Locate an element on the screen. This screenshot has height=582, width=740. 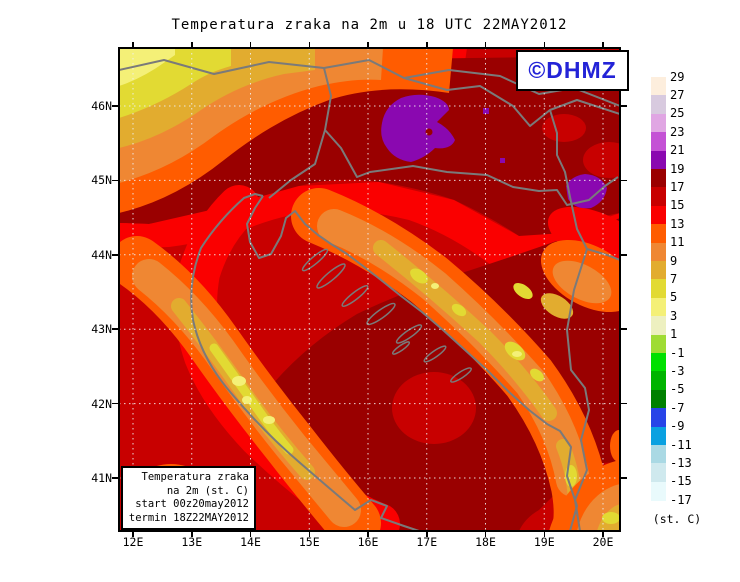
island-outlines is located at coordinates (386, 315).